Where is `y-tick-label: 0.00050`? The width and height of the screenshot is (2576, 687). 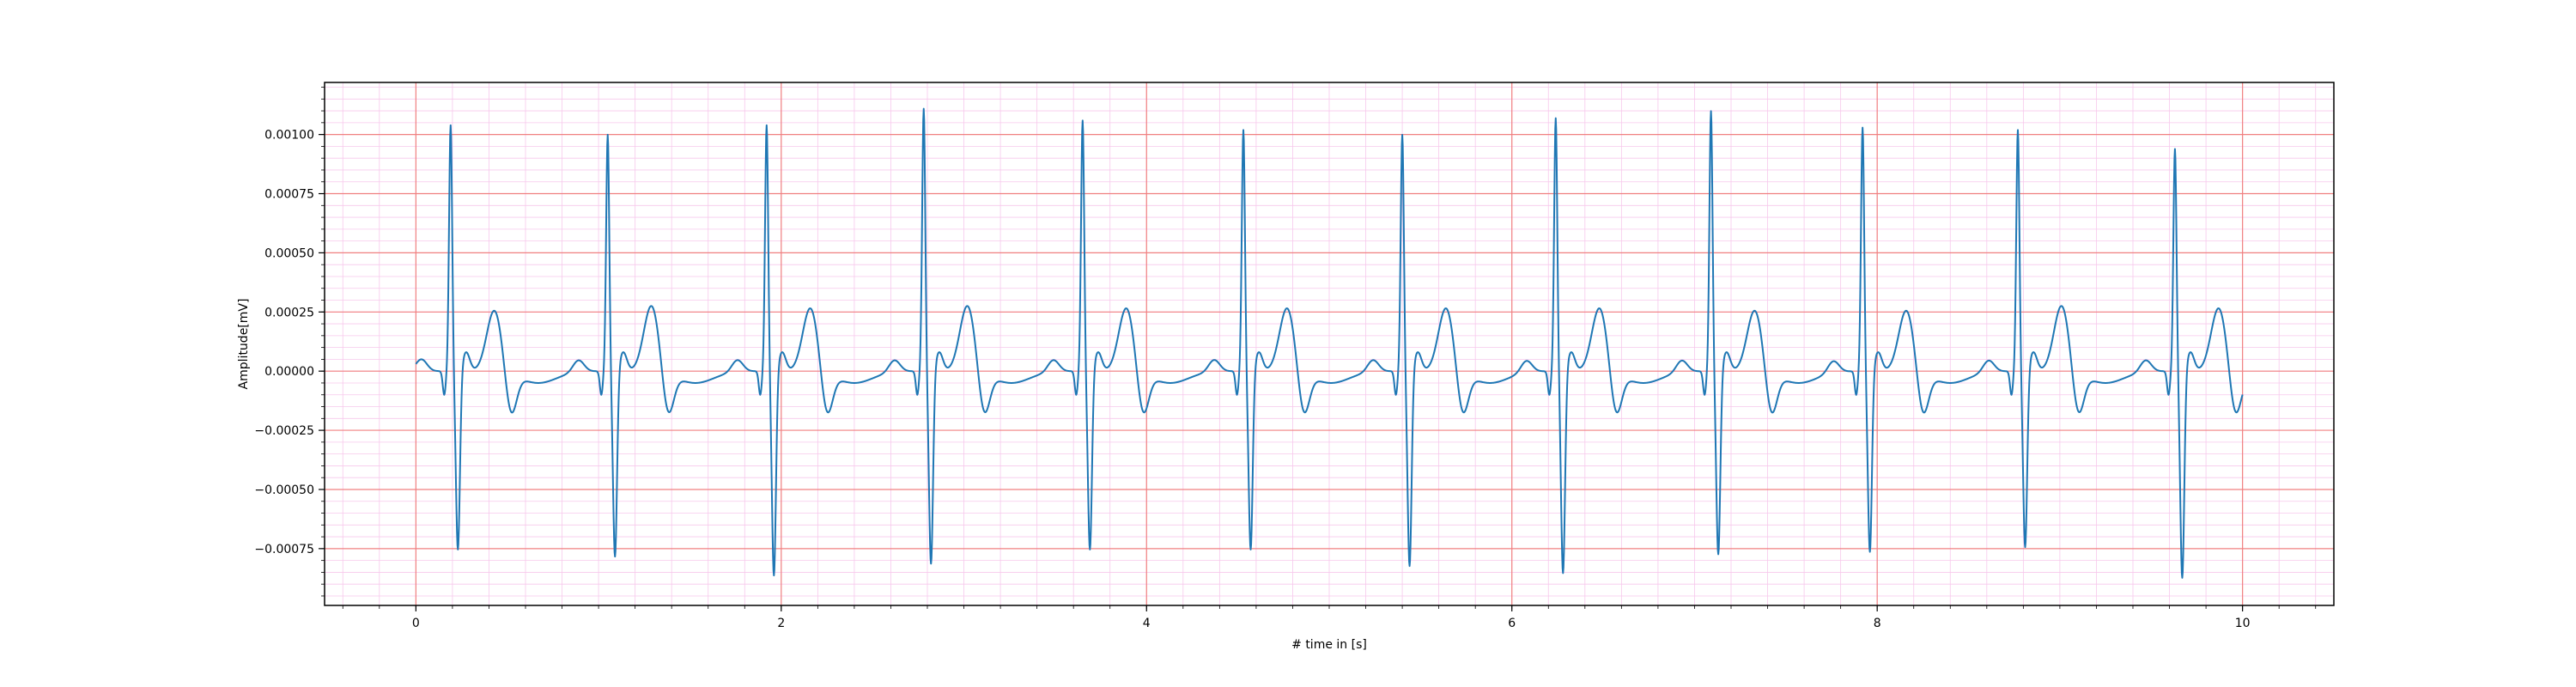
y-tick-label: 0.00050 is located at coordinates (289, 253).